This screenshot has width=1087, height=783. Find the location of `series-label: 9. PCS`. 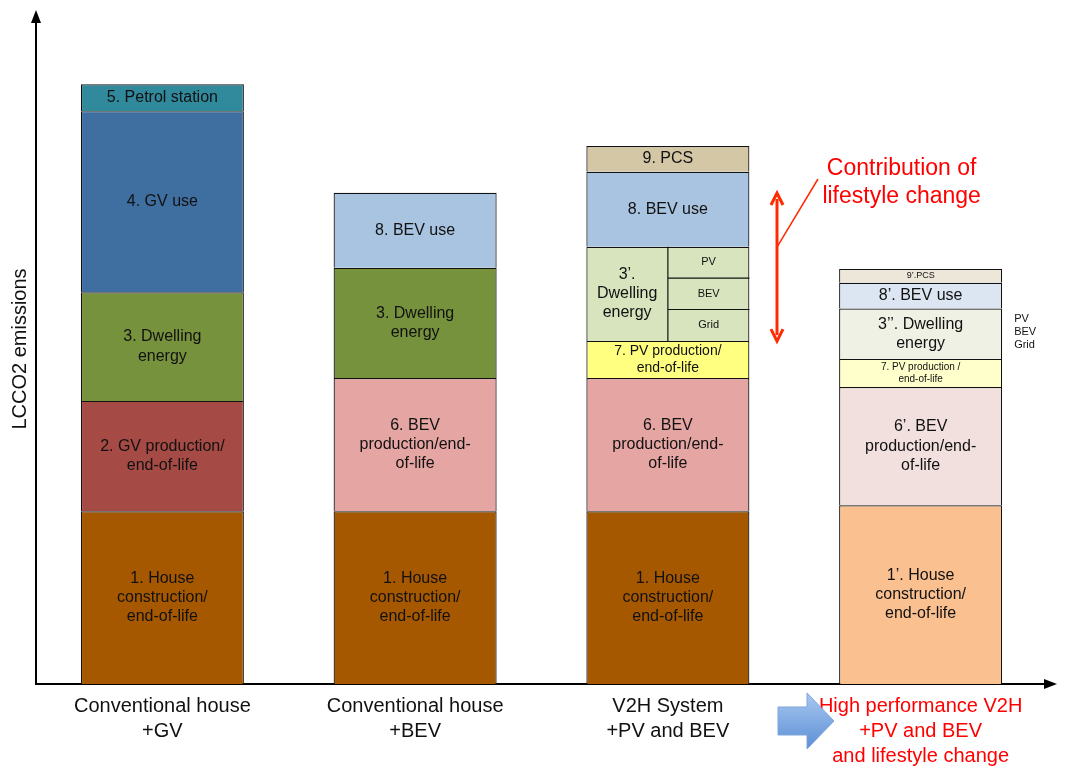

series-label: 9. PCS is located at coordinates (668, 158).